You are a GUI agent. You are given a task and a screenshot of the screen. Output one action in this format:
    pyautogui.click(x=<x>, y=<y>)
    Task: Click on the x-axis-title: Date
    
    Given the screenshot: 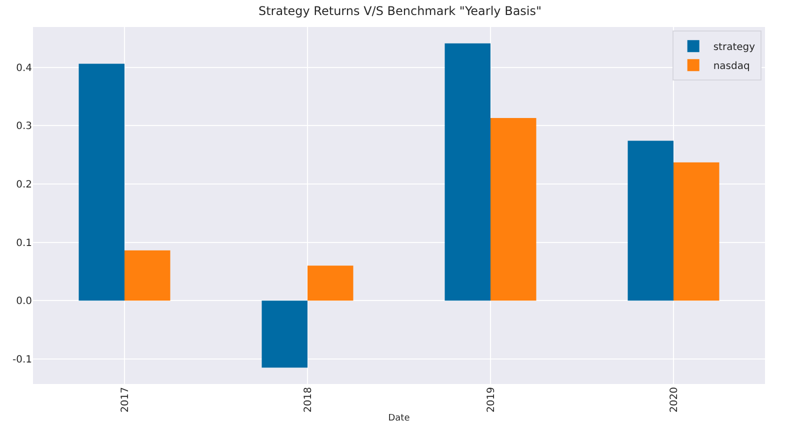 What is the action you would take?
    pyautogui.click(x=399, y=418)
    